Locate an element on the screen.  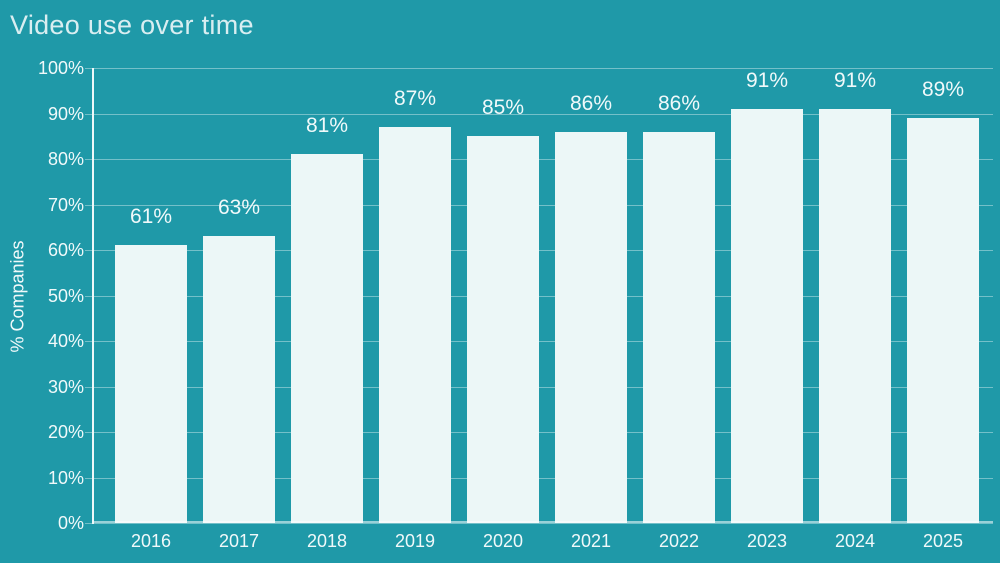
bar-2018 is located at coordinates (327, 338).